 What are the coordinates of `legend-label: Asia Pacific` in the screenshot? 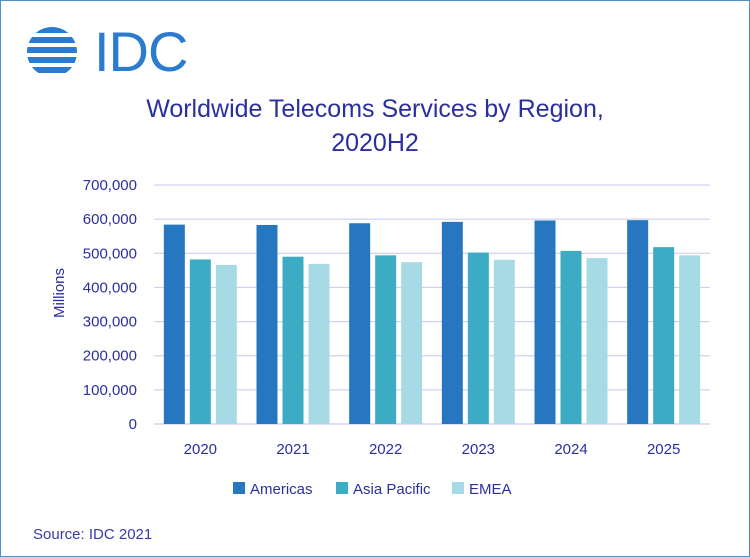 It's located at (392, 489).